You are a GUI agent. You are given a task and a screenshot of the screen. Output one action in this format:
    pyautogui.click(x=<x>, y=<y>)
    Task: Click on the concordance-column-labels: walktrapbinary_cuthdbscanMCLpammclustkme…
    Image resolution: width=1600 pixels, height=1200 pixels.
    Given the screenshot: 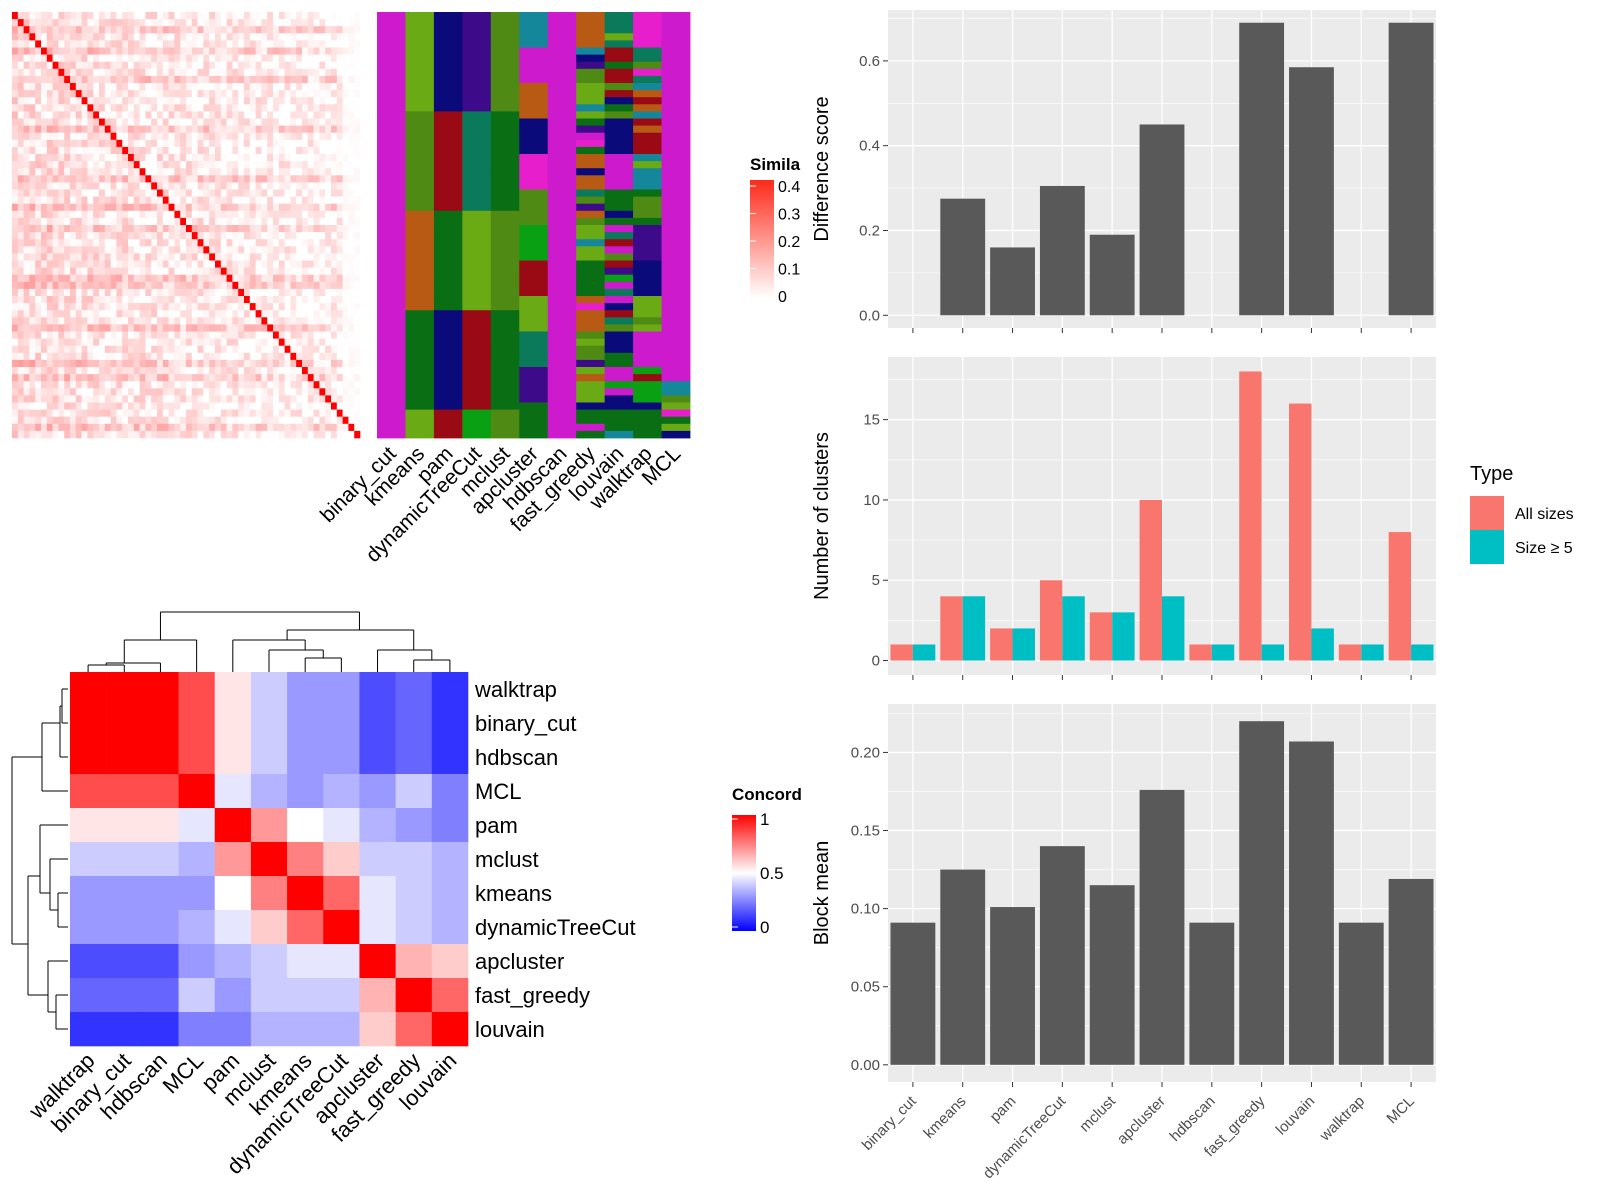 What is the action you would take?
    pyautogui.click(x=242, y=1113)
    